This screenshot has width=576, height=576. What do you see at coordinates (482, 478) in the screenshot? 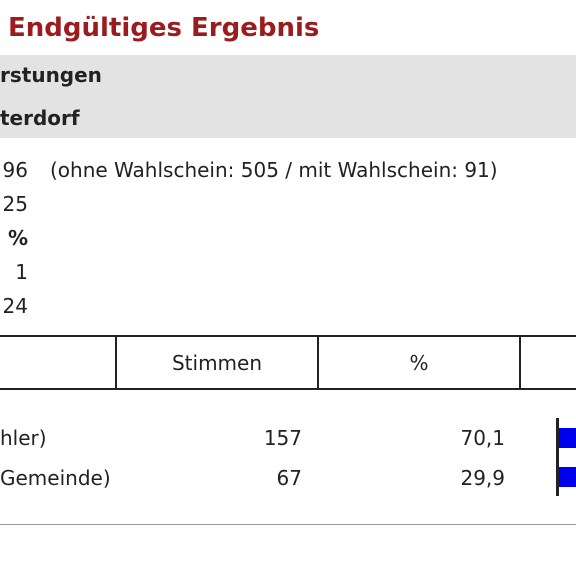
I see `percent: 29,9` at bounding box center [482, 478].